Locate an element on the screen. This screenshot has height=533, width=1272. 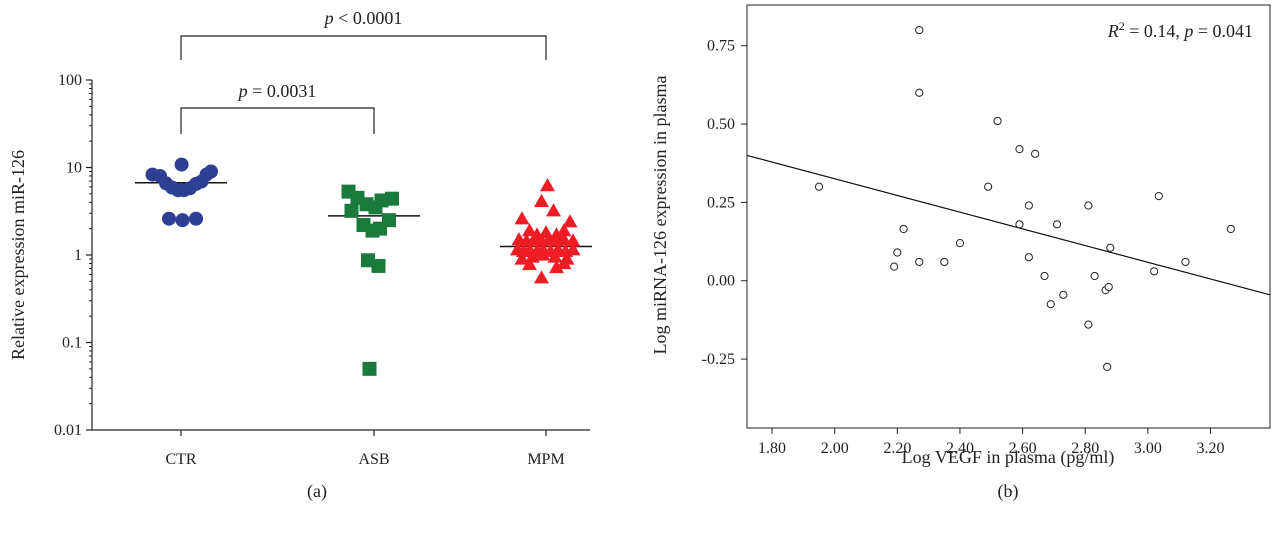
panel-b-y-tick-label: 0.25 is located at coordinates (721, 202).